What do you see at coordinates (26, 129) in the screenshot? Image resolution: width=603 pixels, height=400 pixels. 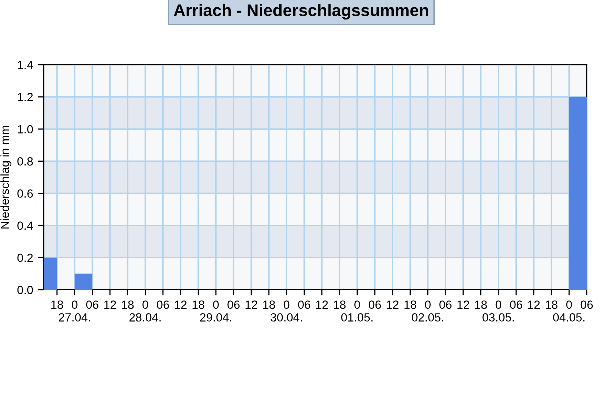 I see `y-tick-label: 1.0` at bounding box center [26, 129].